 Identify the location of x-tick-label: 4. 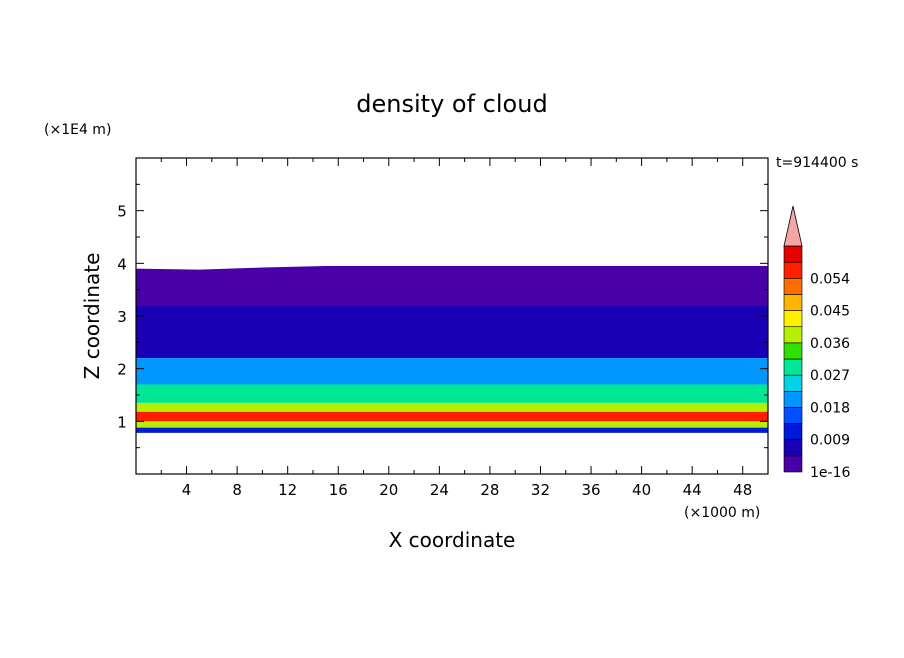
(187, 490).